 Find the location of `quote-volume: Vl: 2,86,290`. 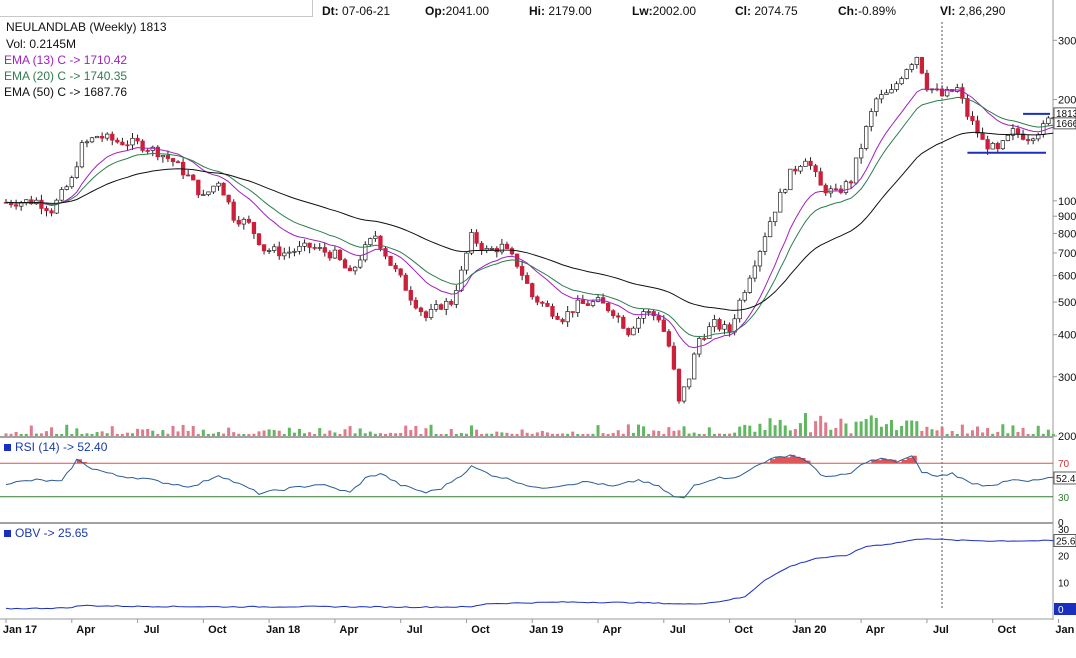

quote-volume: Vl: 2,86,290 is located at coordinates (972, 11).